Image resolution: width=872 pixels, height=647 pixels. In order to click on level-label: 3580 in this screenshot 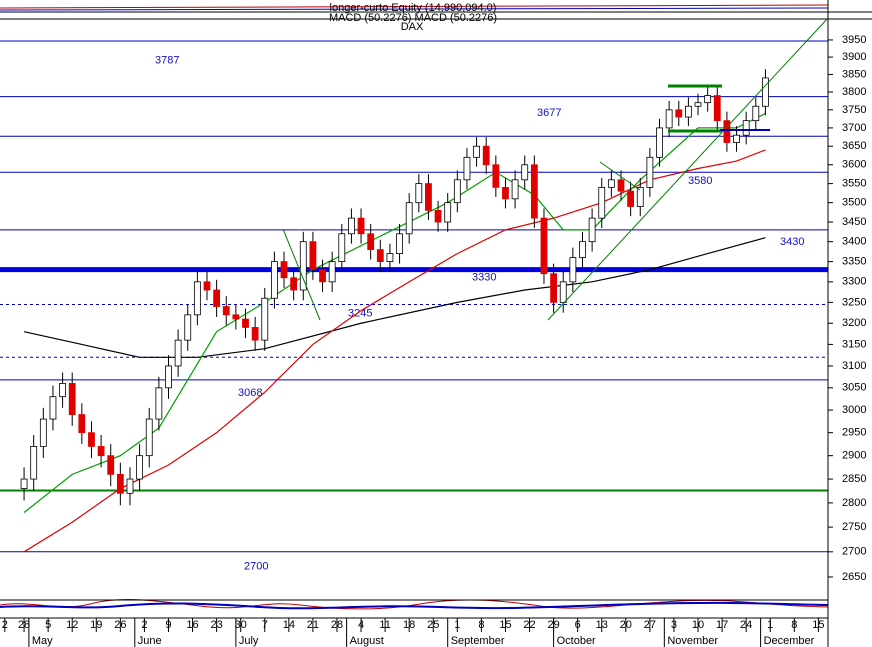, I will do `click(700, 181)`.